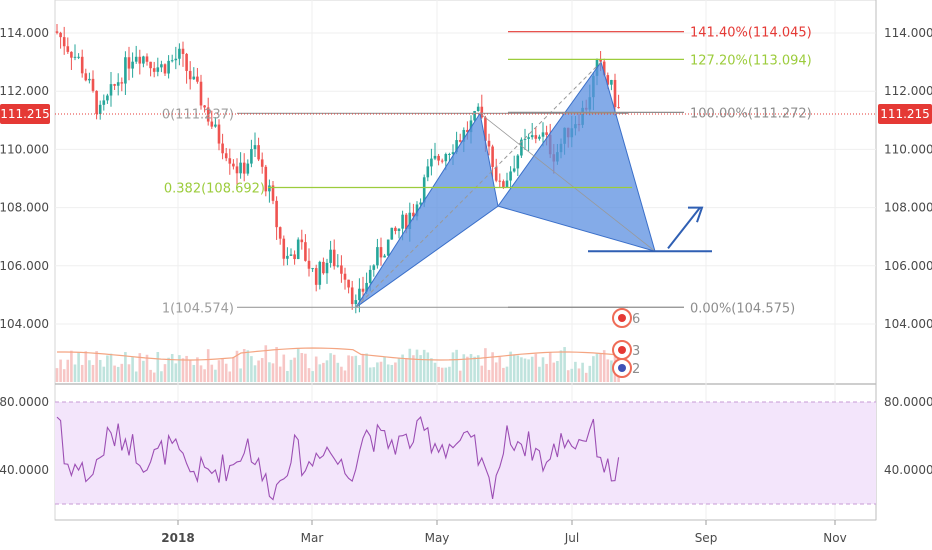 Image resolution: width=932 pixels, height=550 pixels. What do you see at coordinates (24, 402) in the screenshot?
I see `rsi-tick-label-left: 80.0000` at bounding box center [24, 402].